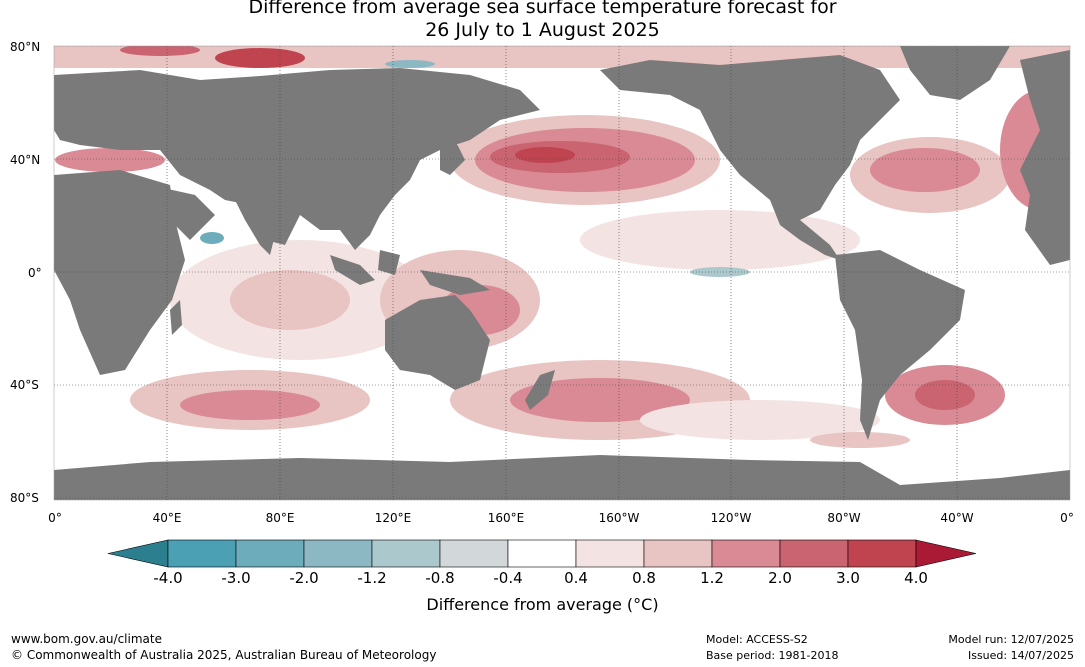  I want to click on lat-label-80n: 80°N, so click(25, 47).